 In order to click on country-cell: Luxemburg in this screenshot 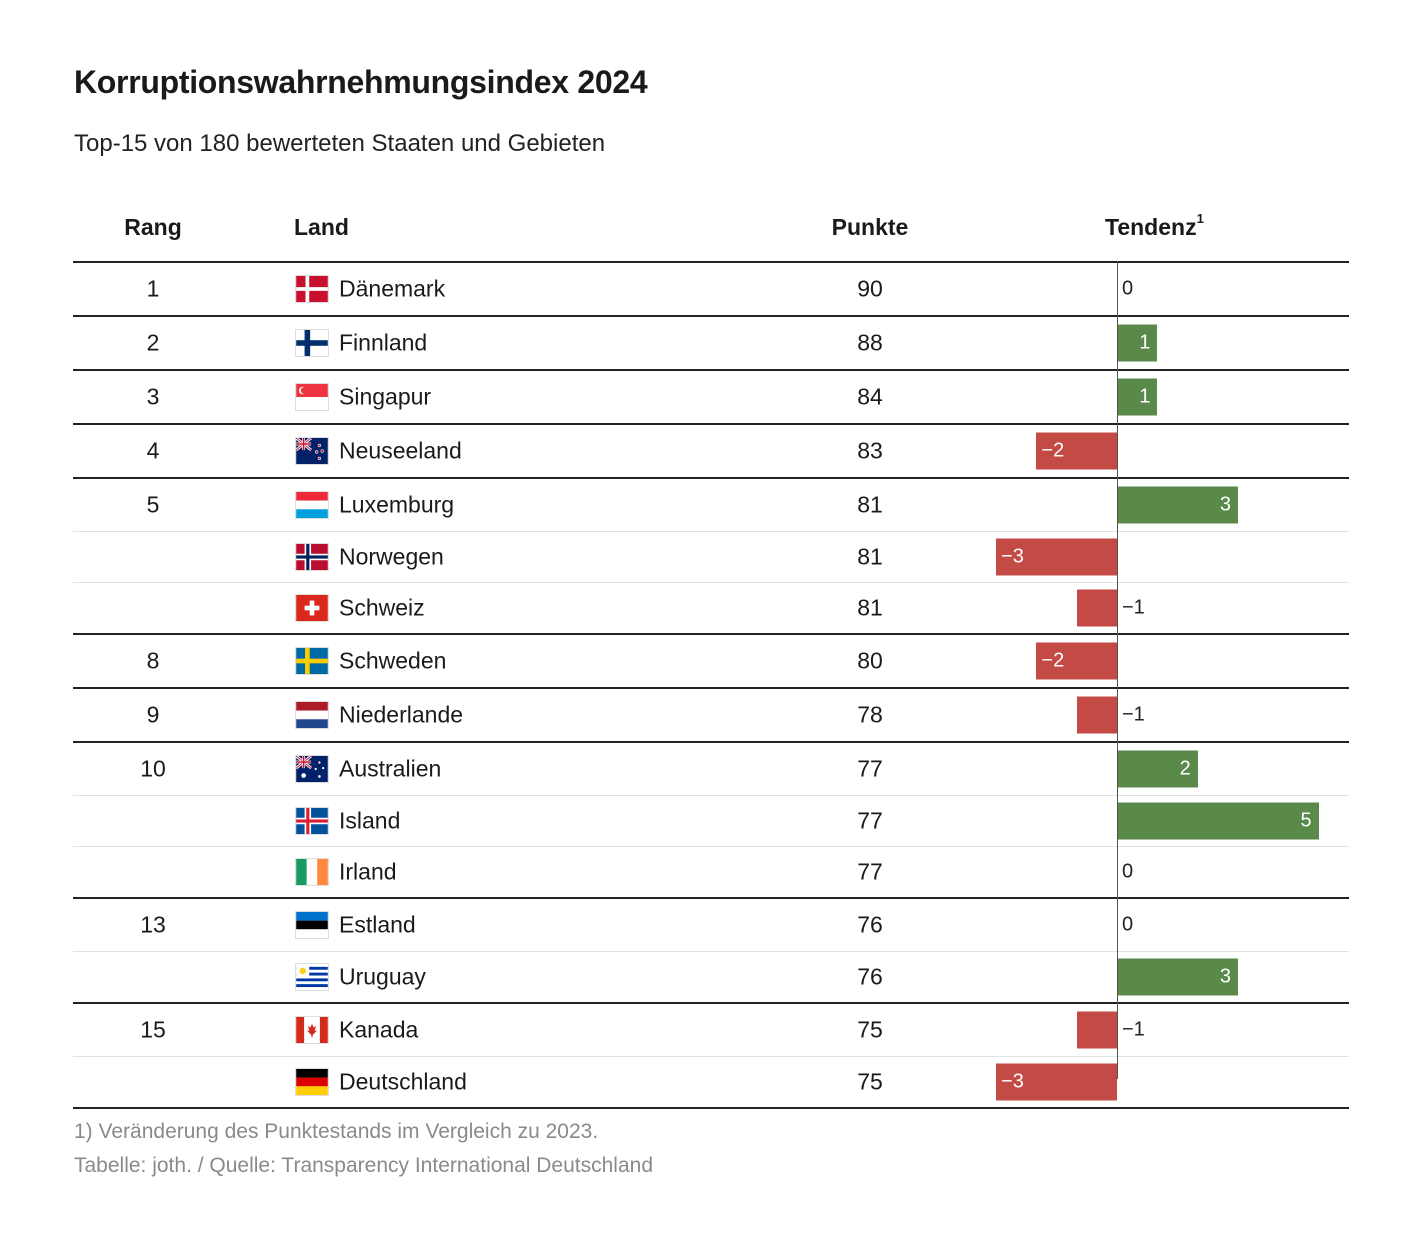, I will do `click(397, 504)`.